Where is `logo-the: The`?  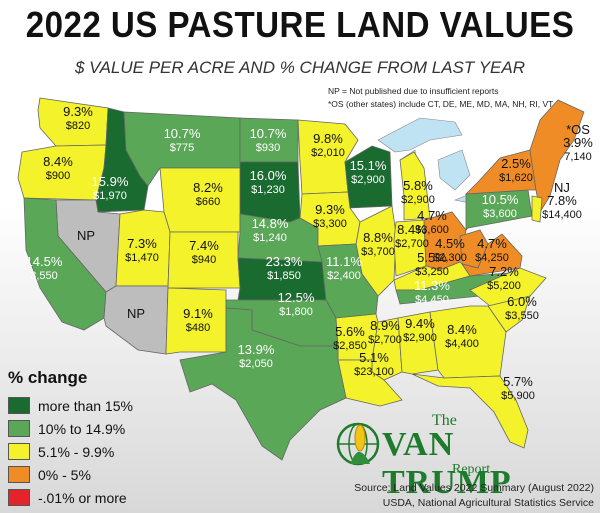 logo-the: The is located at coordinates (444, 420).